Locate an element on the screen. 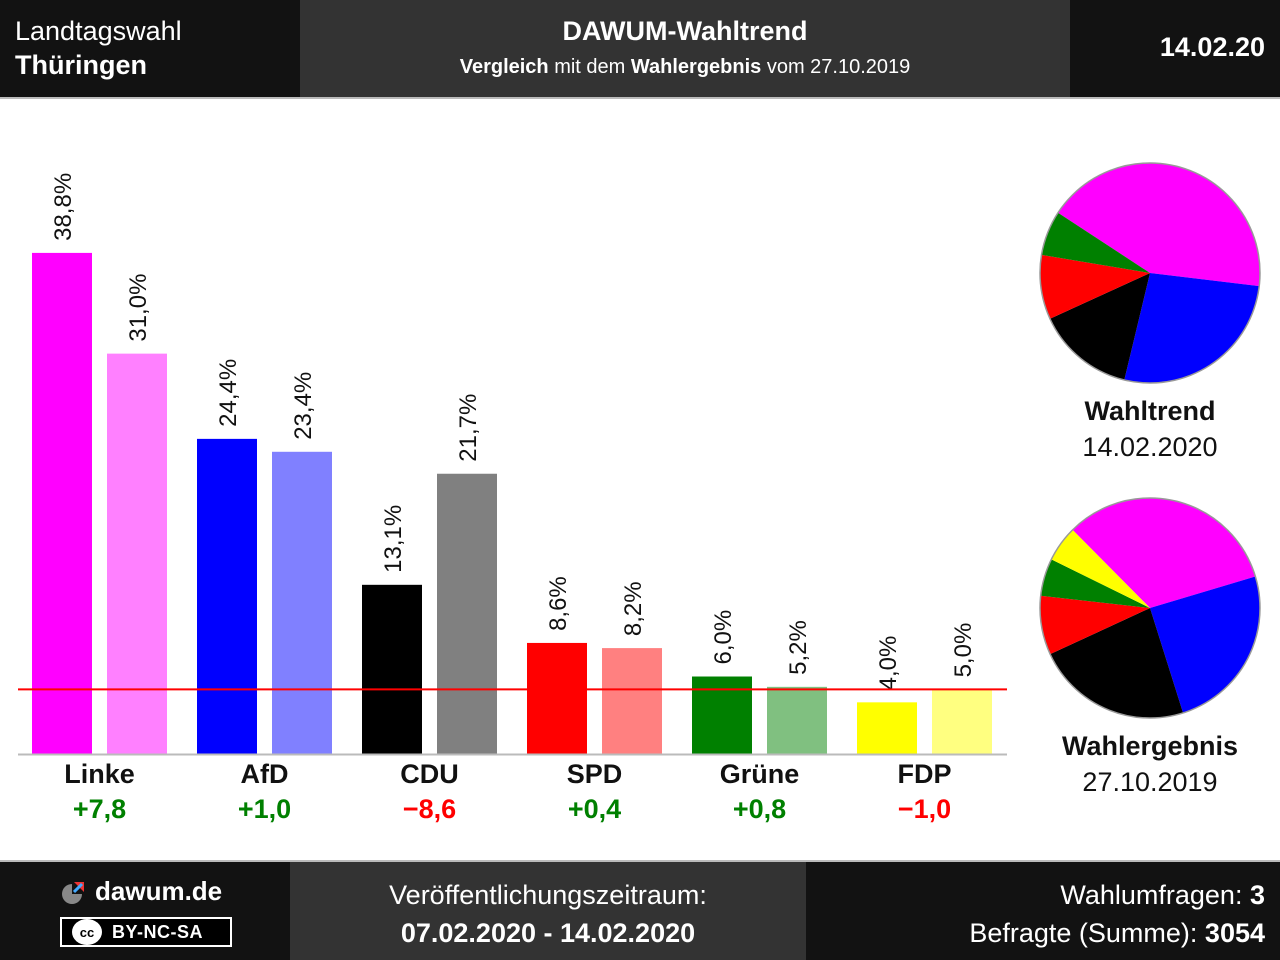  category-label-linke: Linke is located at coordinates (99, 774).